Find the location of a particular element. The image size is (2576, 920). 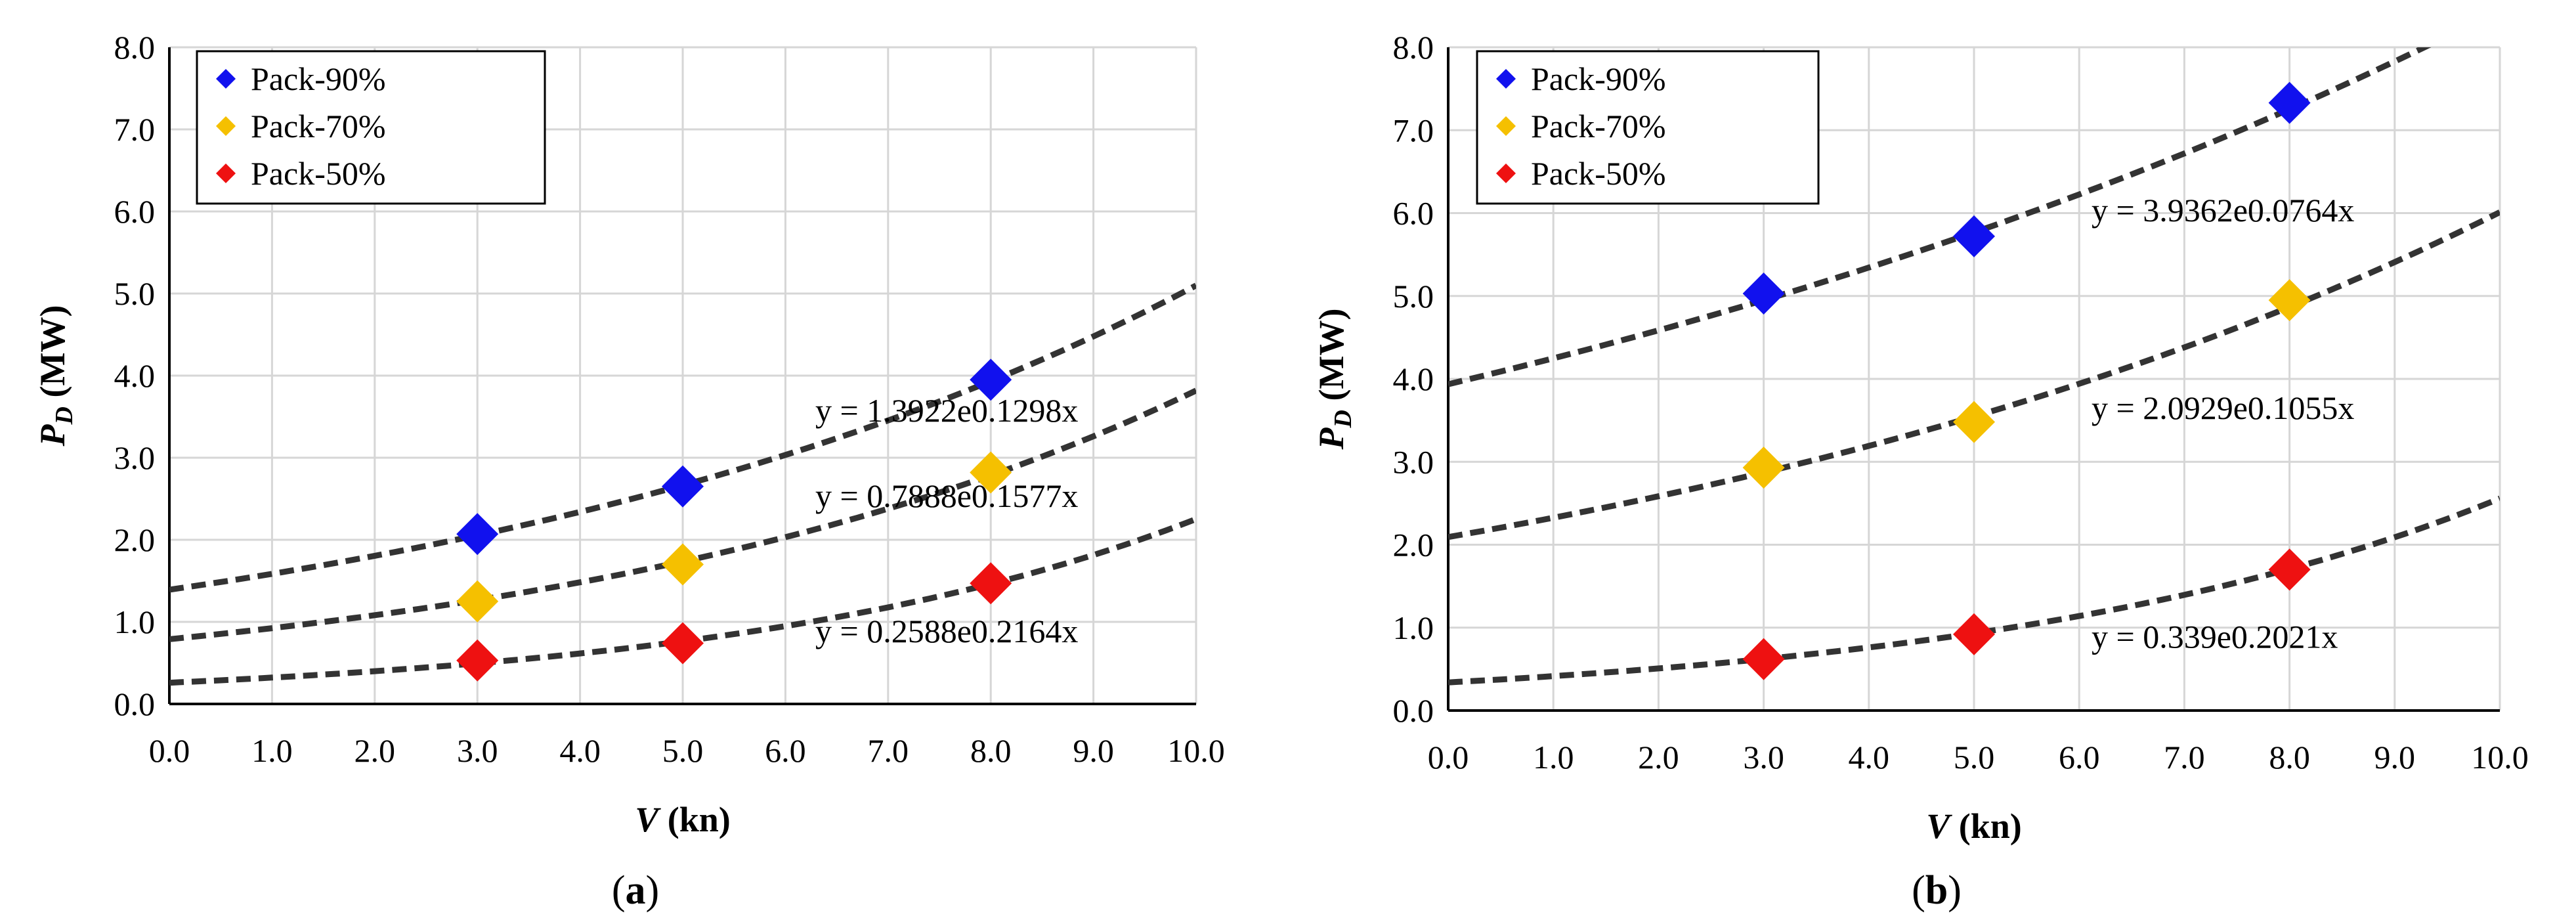

trend-equation: y = 3.9362e0.0764x is located at coordinates (2223, 211).